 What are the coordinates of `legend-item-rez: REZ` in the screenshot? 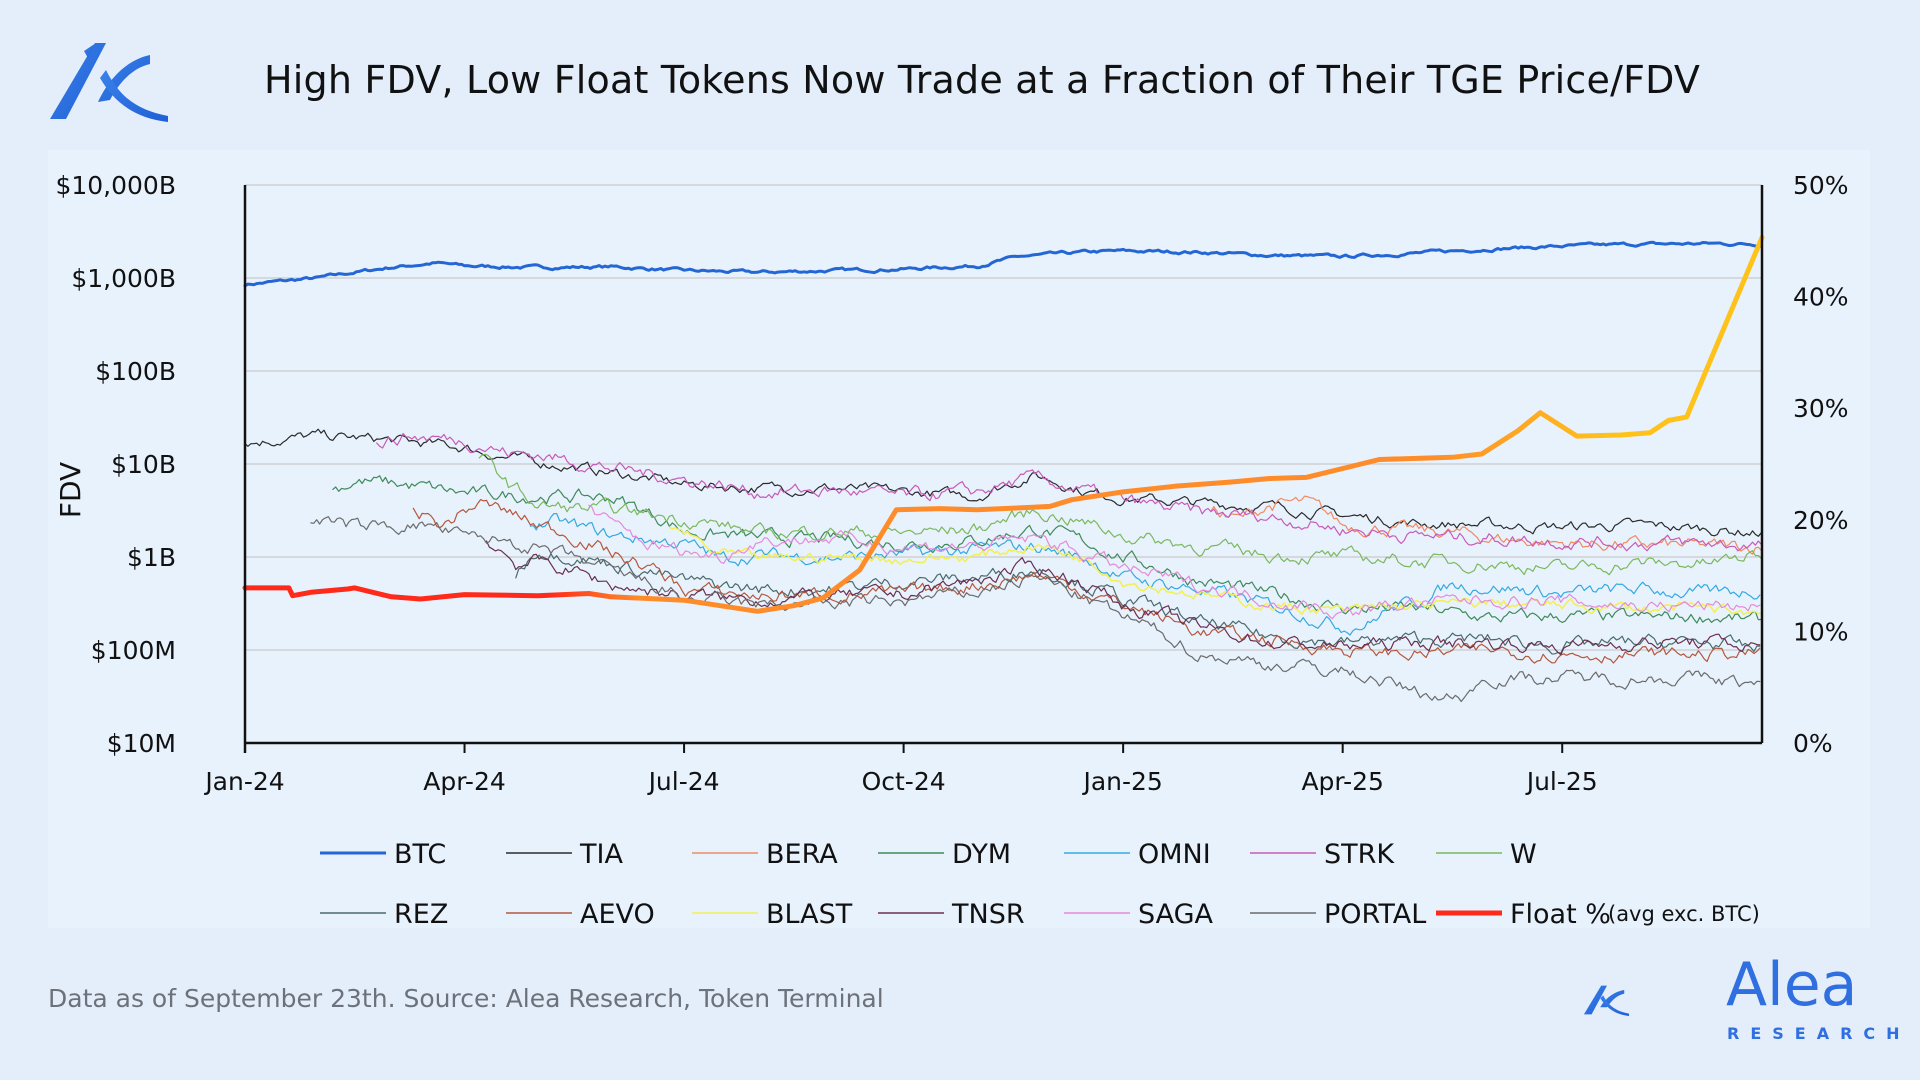 It's located at (384, 913).